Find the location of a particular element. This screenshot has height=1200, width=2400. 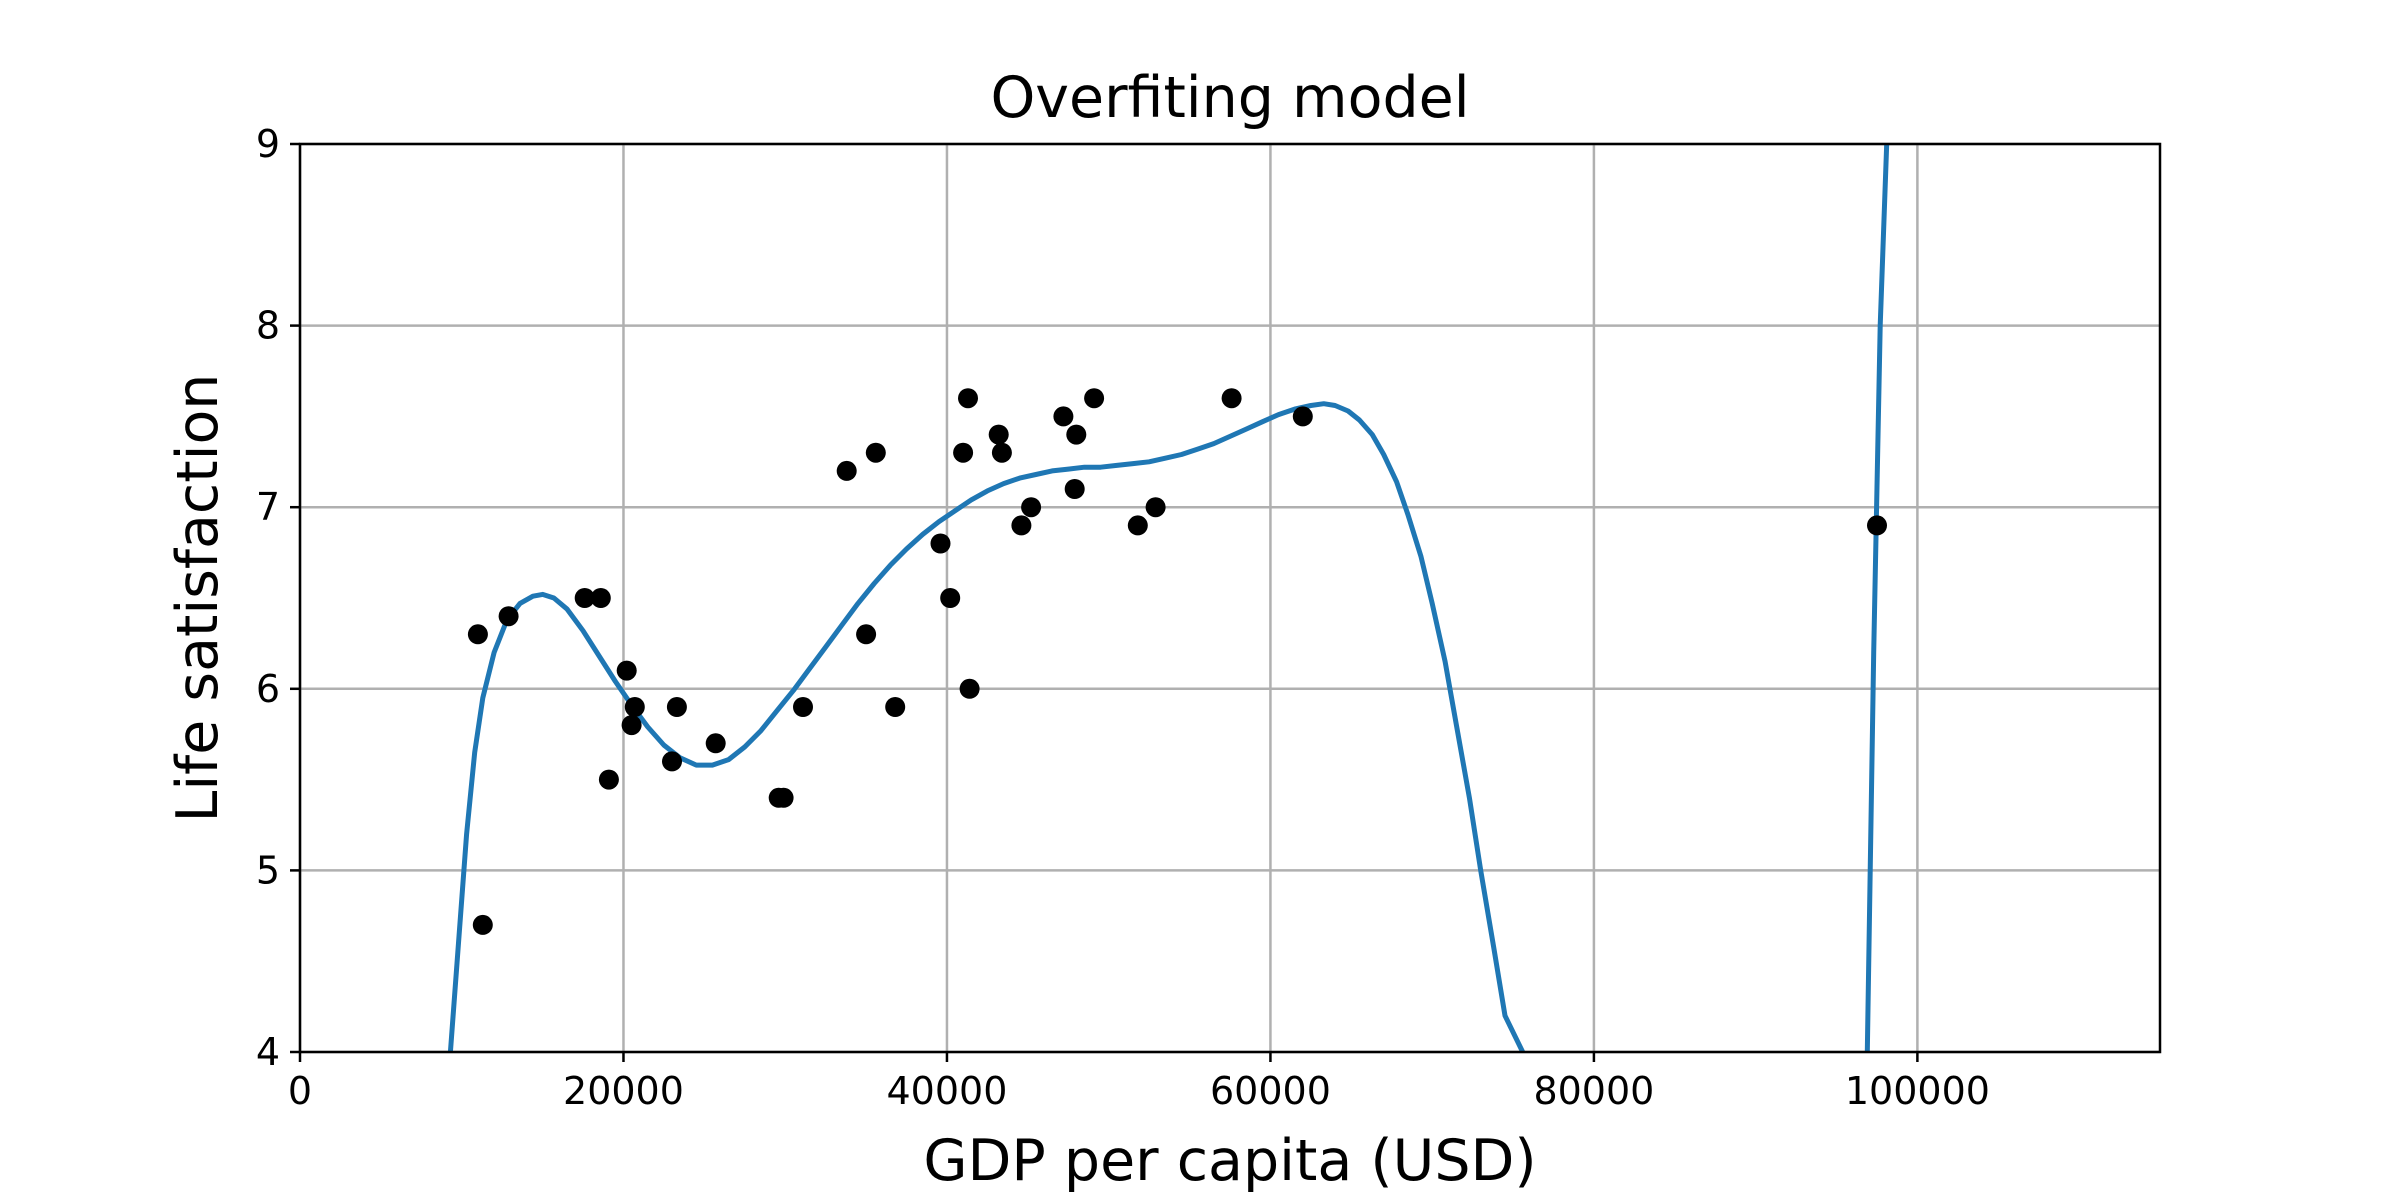

x-tick-label-3: 60000 is located at coordinates (1270, 1091).